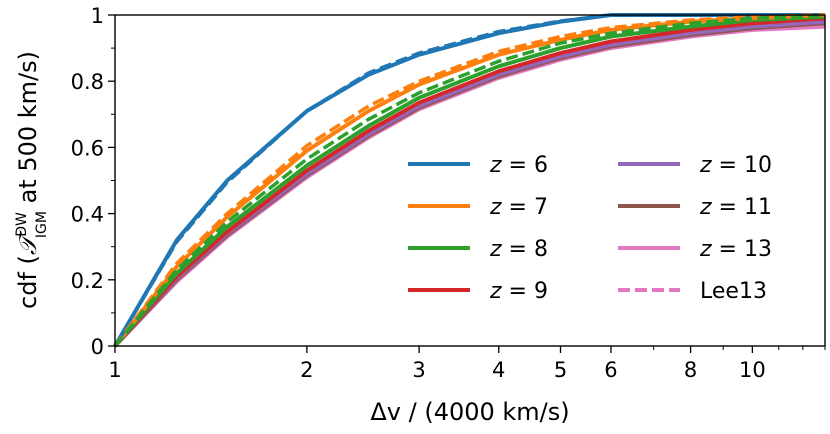 The height and width of the screenshot is (434, 830). I want to click on y-axis: 0 0.2 0.4 0.6 0.8 1, so click(93, 181).